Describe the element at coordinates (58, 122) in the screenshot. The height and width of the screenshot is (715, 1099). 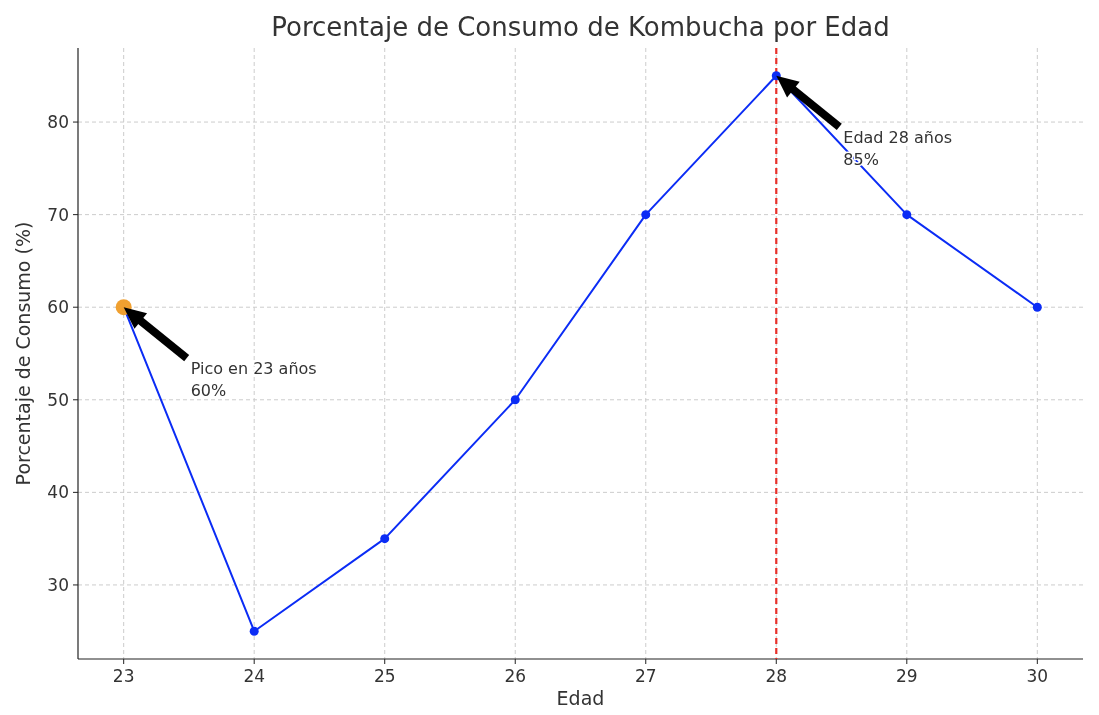
I see `y-tick-label: 80` at that location.